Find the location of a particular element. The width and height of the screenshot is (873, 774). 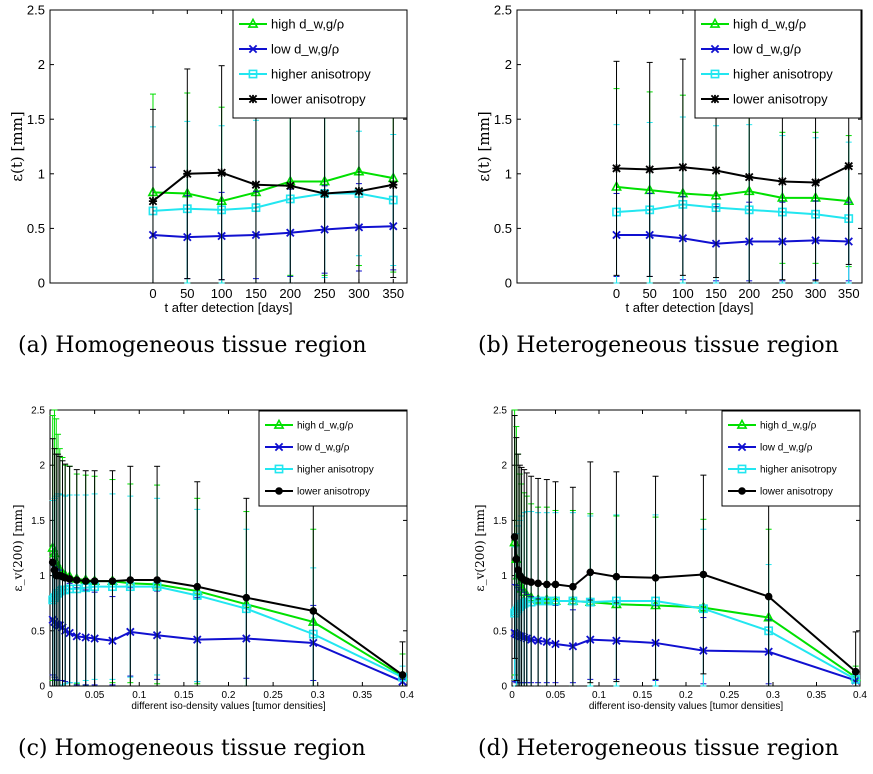

x-tick-label: 350 is located at coordinates (849, 293).